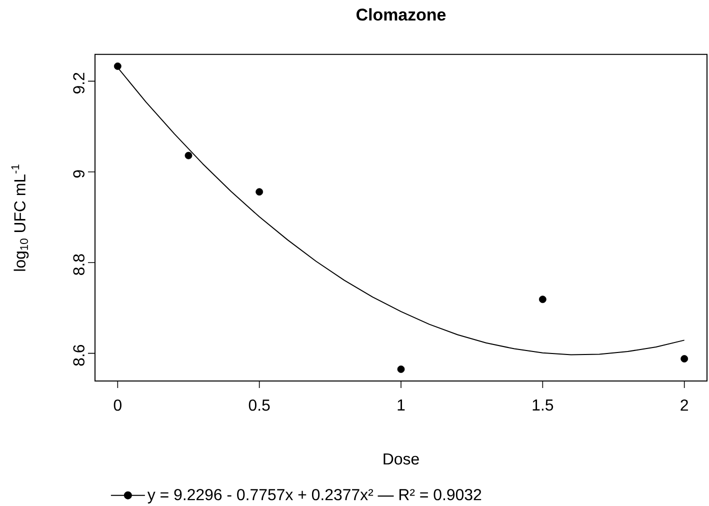 This screenshot has width=709, height=506. Describe the element at coordinates (78, 264) in the screenshot. I see `y-tick-label: 8.8` at that location.